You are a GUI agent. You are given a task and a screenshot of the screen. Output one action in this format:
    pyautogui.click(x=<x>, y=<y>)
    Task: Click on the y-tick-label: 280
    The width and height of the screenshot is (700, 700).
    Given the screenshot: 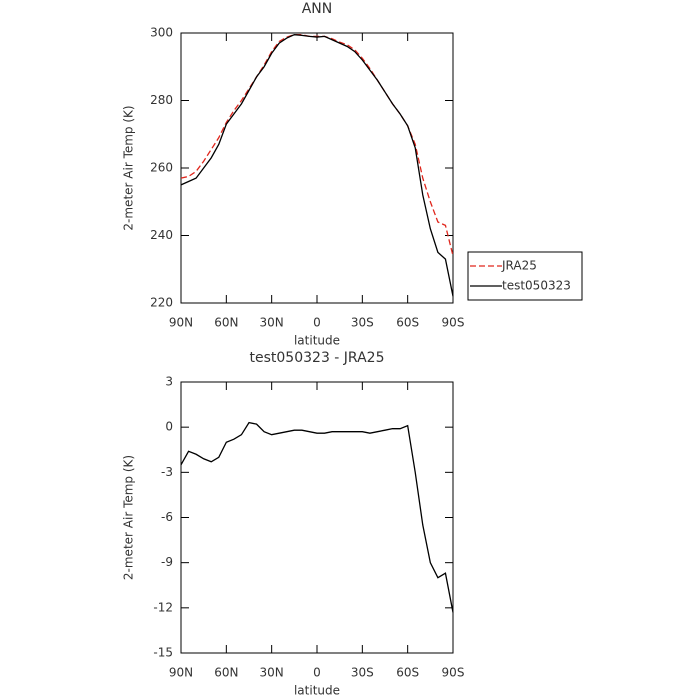 What is the action you would take?
    pyautogui.click(x=161, y=100)
    